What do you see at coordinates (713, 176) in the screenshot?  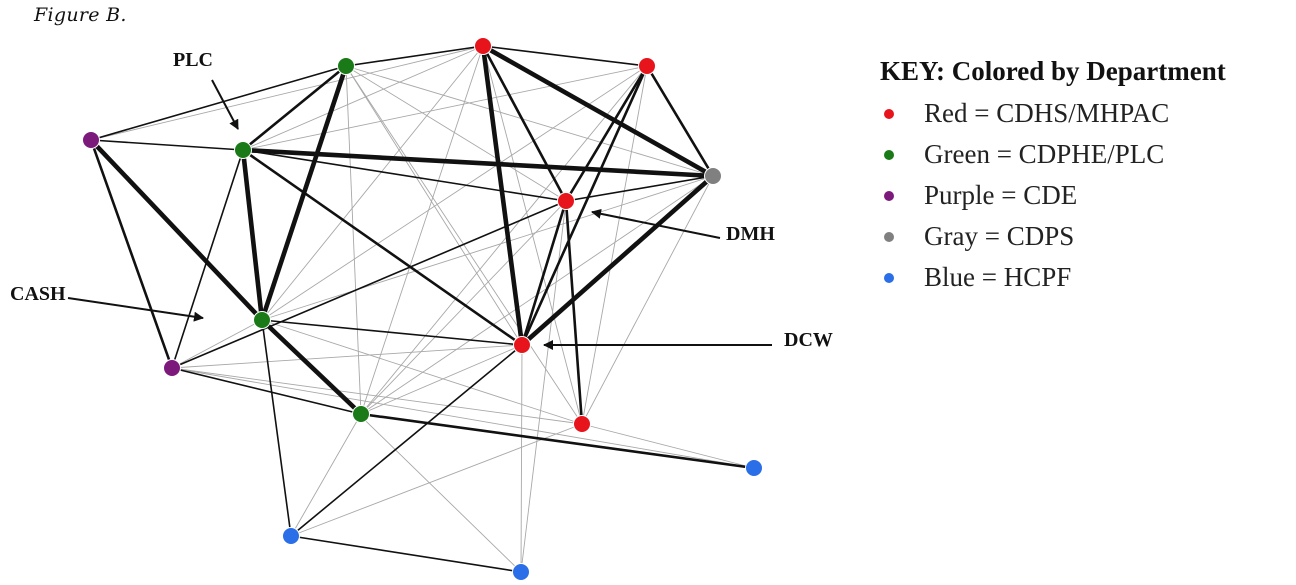 I see `gray-node` at bounding box center [713, 176].